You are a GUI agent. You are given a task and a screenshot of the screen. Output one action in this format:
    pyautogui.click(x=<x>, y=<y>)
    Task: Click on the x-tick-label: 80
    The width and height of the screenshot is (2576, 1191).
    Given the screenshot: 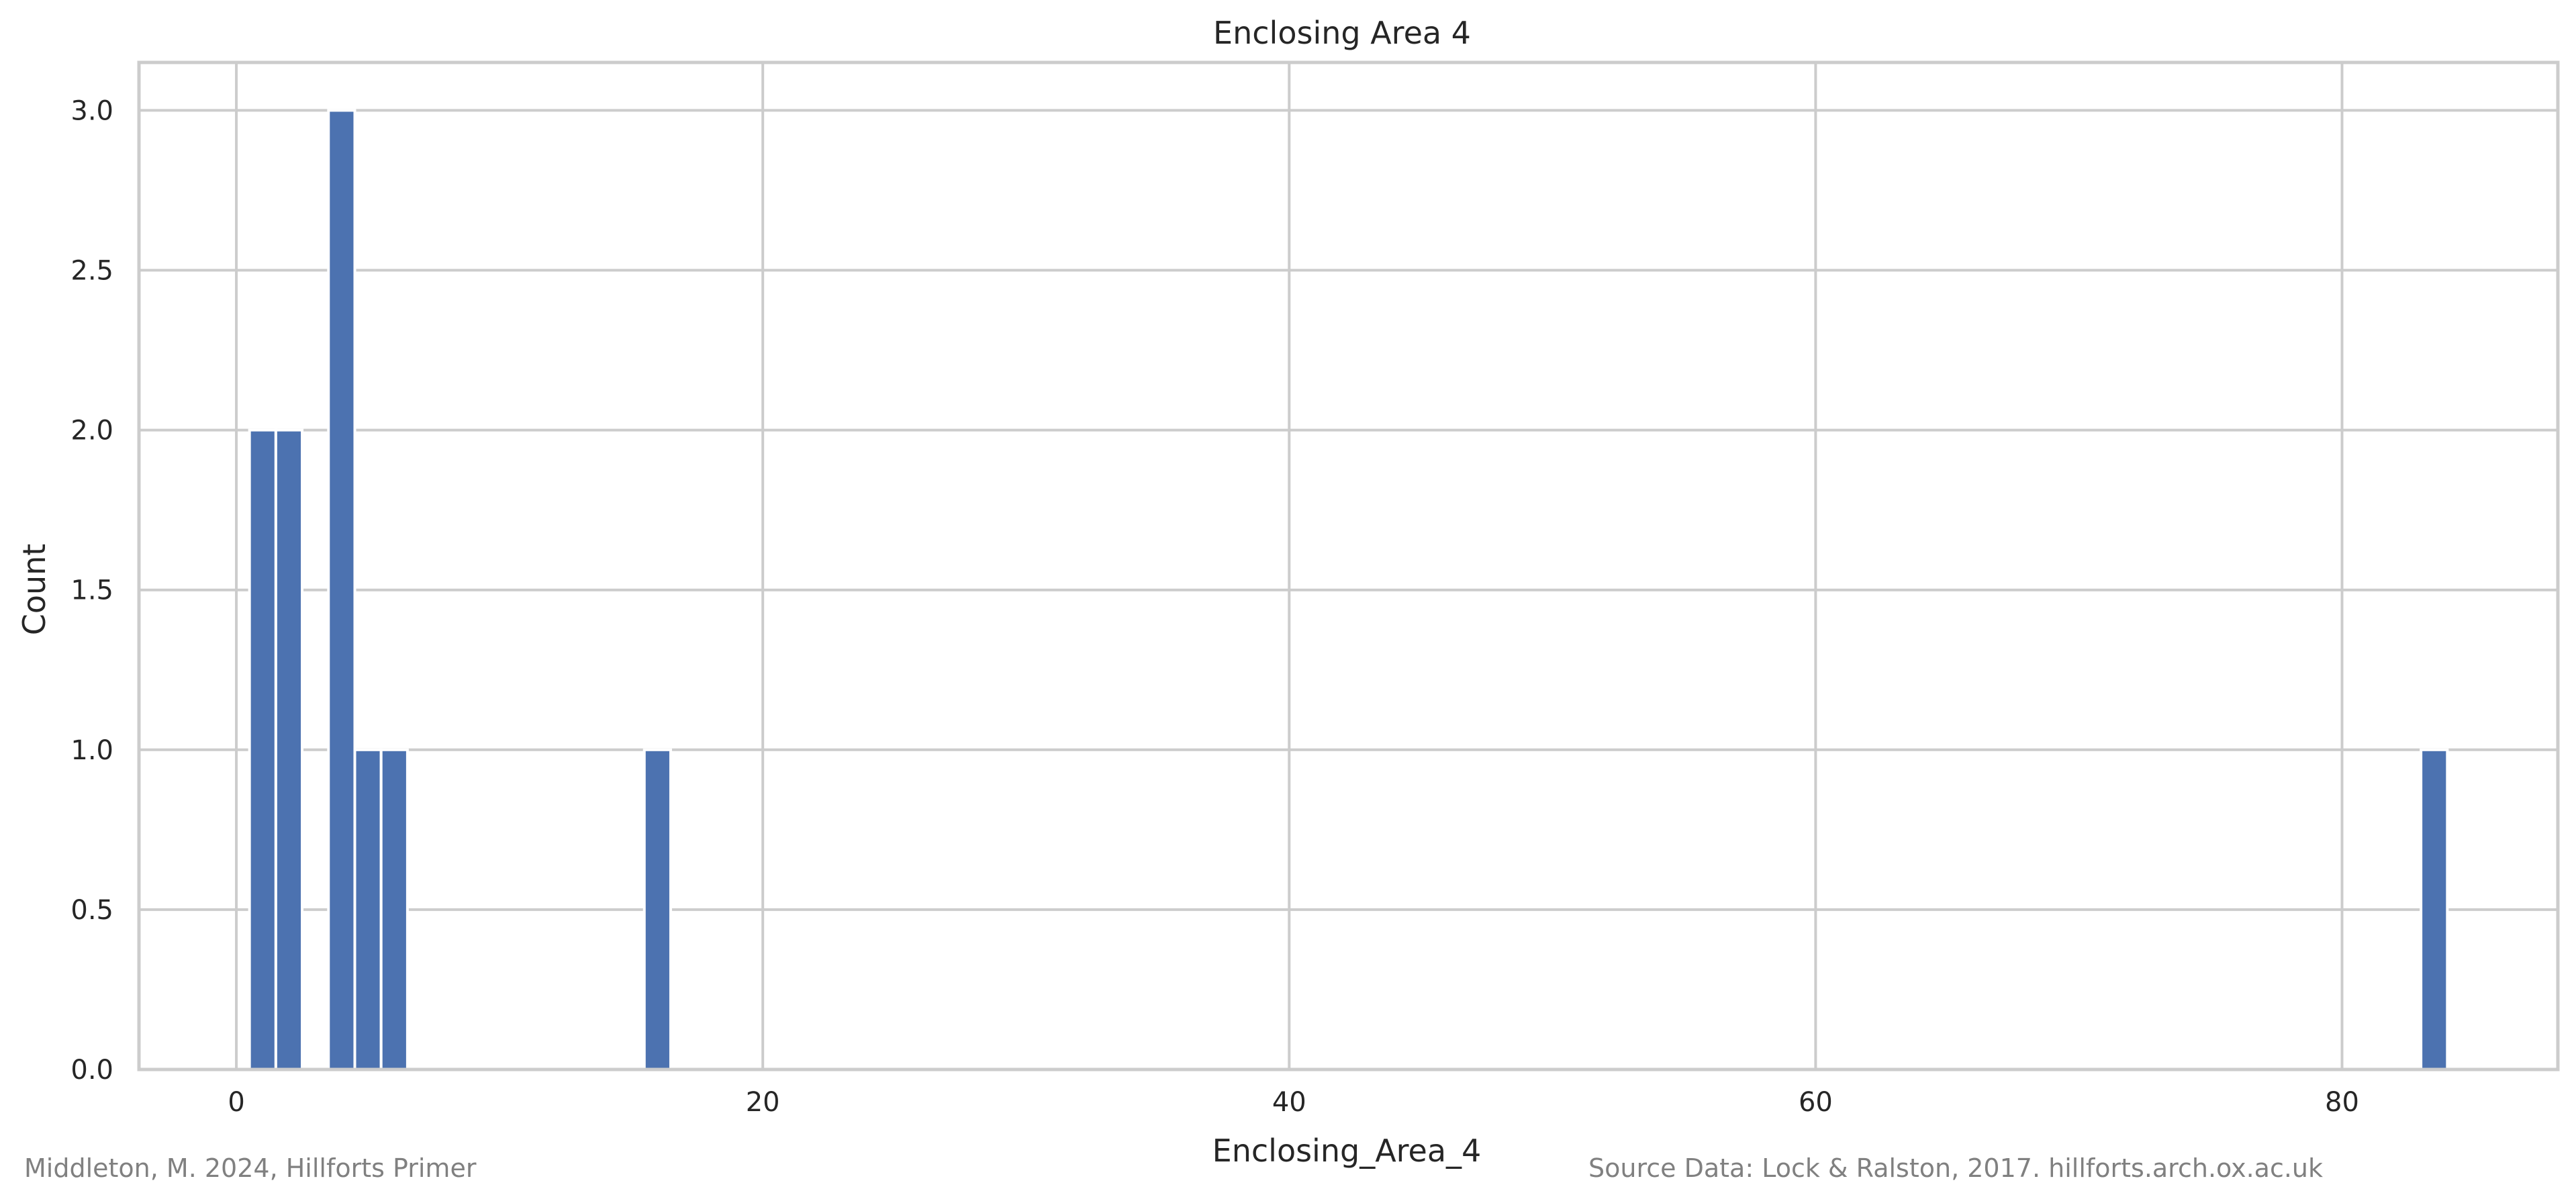 What is the action you would take?
    pyautogui.click(x=2342, y=1102)
    